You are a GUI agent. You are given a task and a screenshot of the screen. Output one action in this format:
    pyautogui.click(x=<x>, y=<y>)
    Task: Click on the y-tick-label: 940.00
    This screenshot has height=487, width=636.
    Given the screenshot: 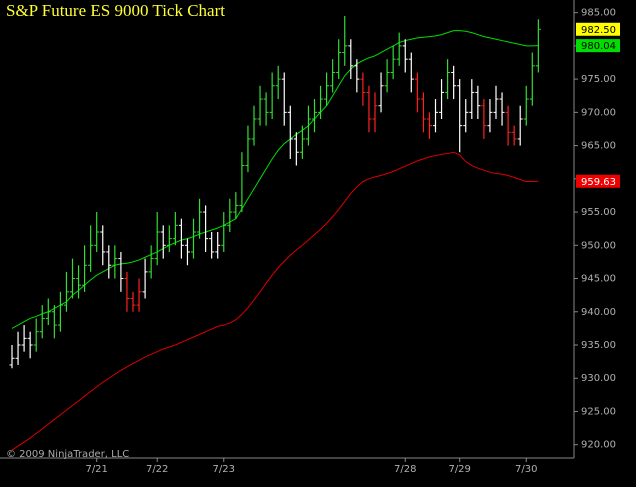 What is the action you would take?
    pyautogui.click(x=598, y=312)
    